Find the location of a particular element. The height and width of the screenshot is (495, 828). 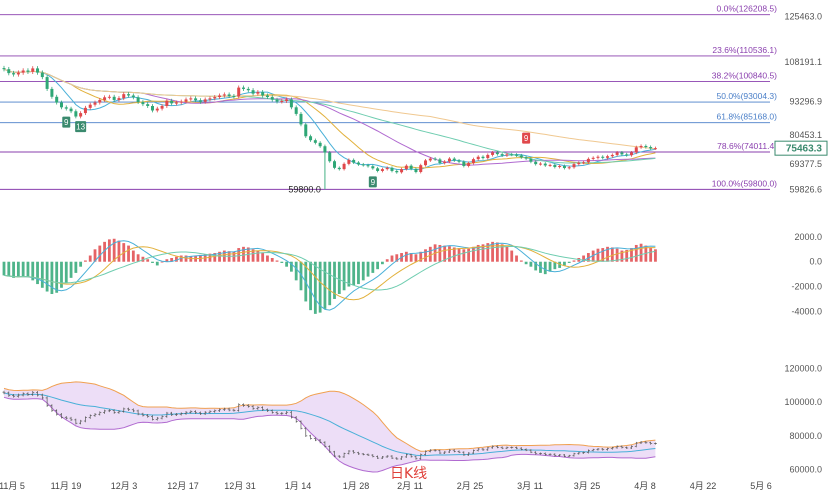

macd-tick: 0.0 is located at coordinates (815, 262).